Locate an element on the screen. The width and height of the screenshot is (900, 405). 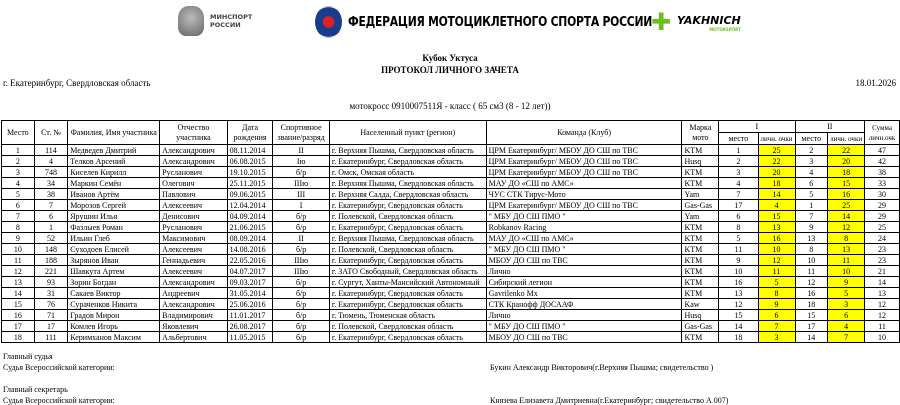
cell-race-1-place: 12 is located at coordinates (738, 304).